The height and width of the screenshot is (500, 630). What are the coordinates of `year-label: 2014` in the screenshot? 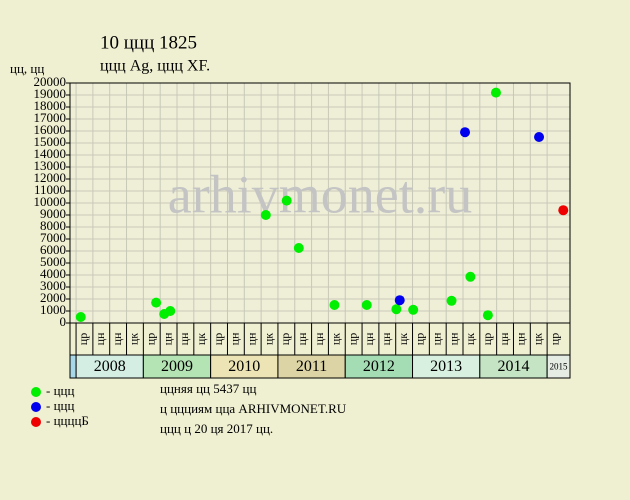 It's located at (513, 366).